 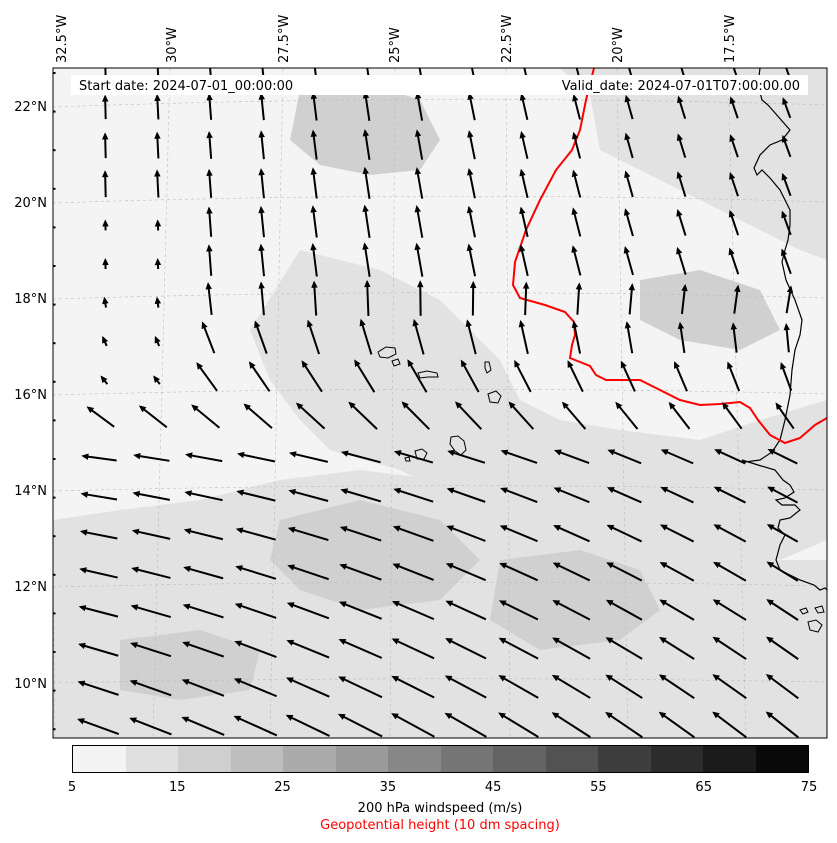 I want to click on header-band, so click(x=439, y=85).